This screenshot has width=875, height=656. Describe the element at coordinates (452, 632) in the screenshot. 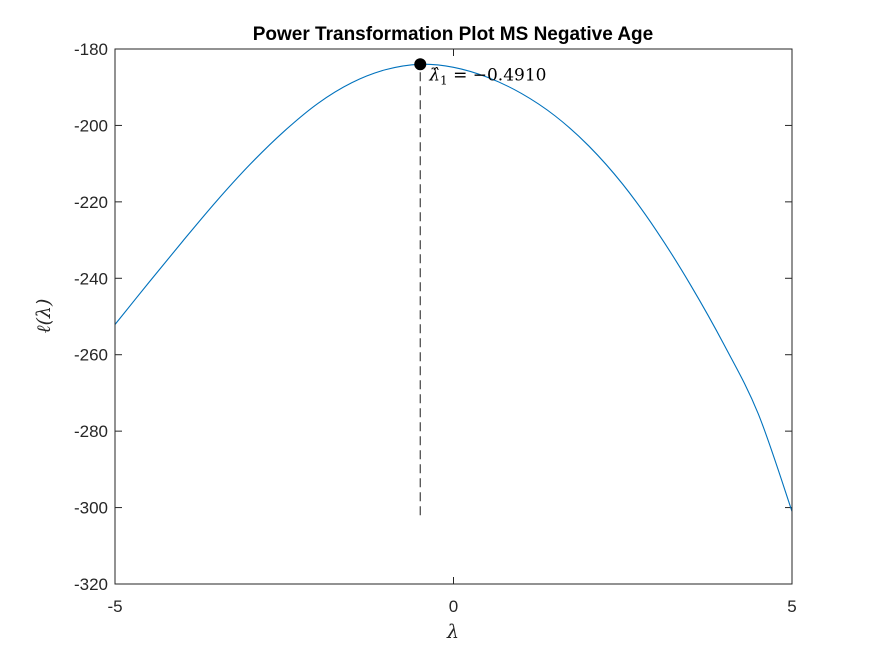

I see `x-axis-label: λ` at that location.